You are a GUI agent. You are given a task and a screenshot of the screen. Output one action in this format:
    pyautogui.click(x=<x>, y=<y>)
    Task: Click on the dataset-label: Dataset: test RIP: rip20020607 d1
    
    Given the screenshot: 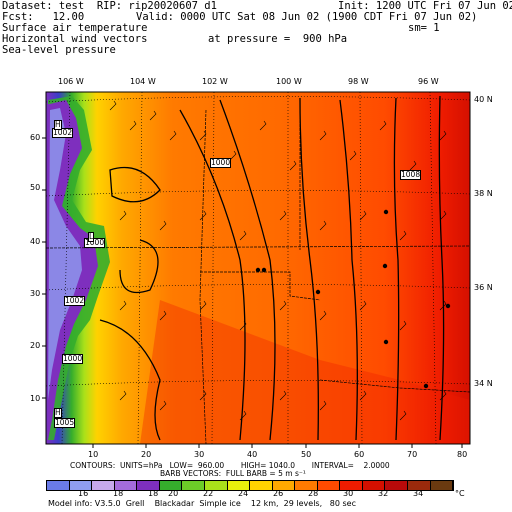 What is the action you would take?
    pyautogui.click(x=109, y=6)
    